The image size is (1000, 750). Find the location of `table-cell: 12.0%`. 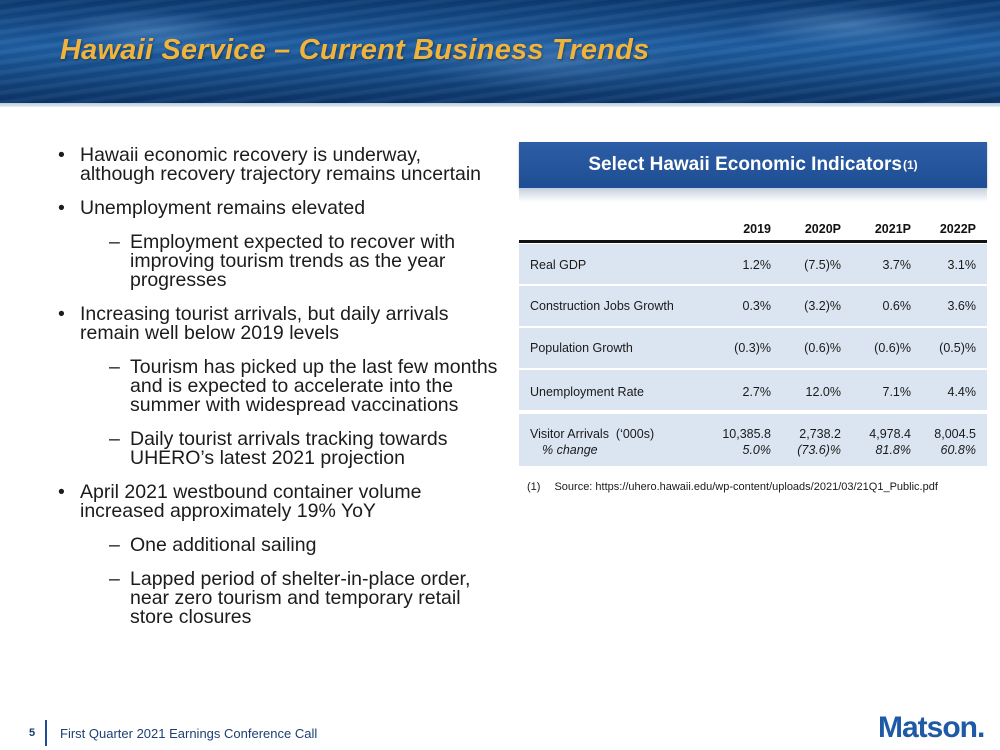

table-cell: 12.0% is located at coordinates (823, 392).